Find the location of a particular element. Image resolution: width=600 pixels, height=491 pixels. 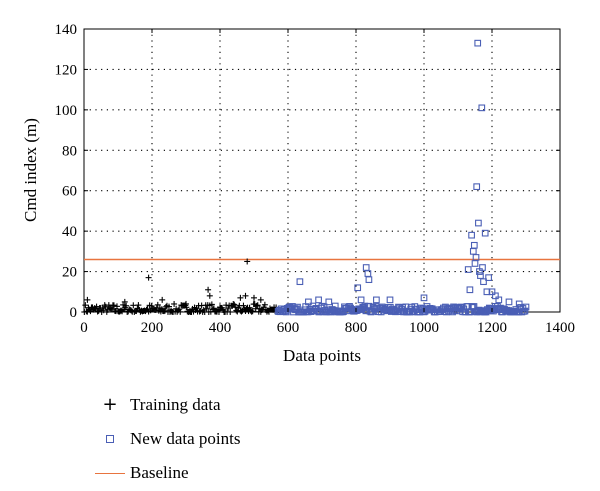

square-marker-icon is located at coordinates (110, 439).